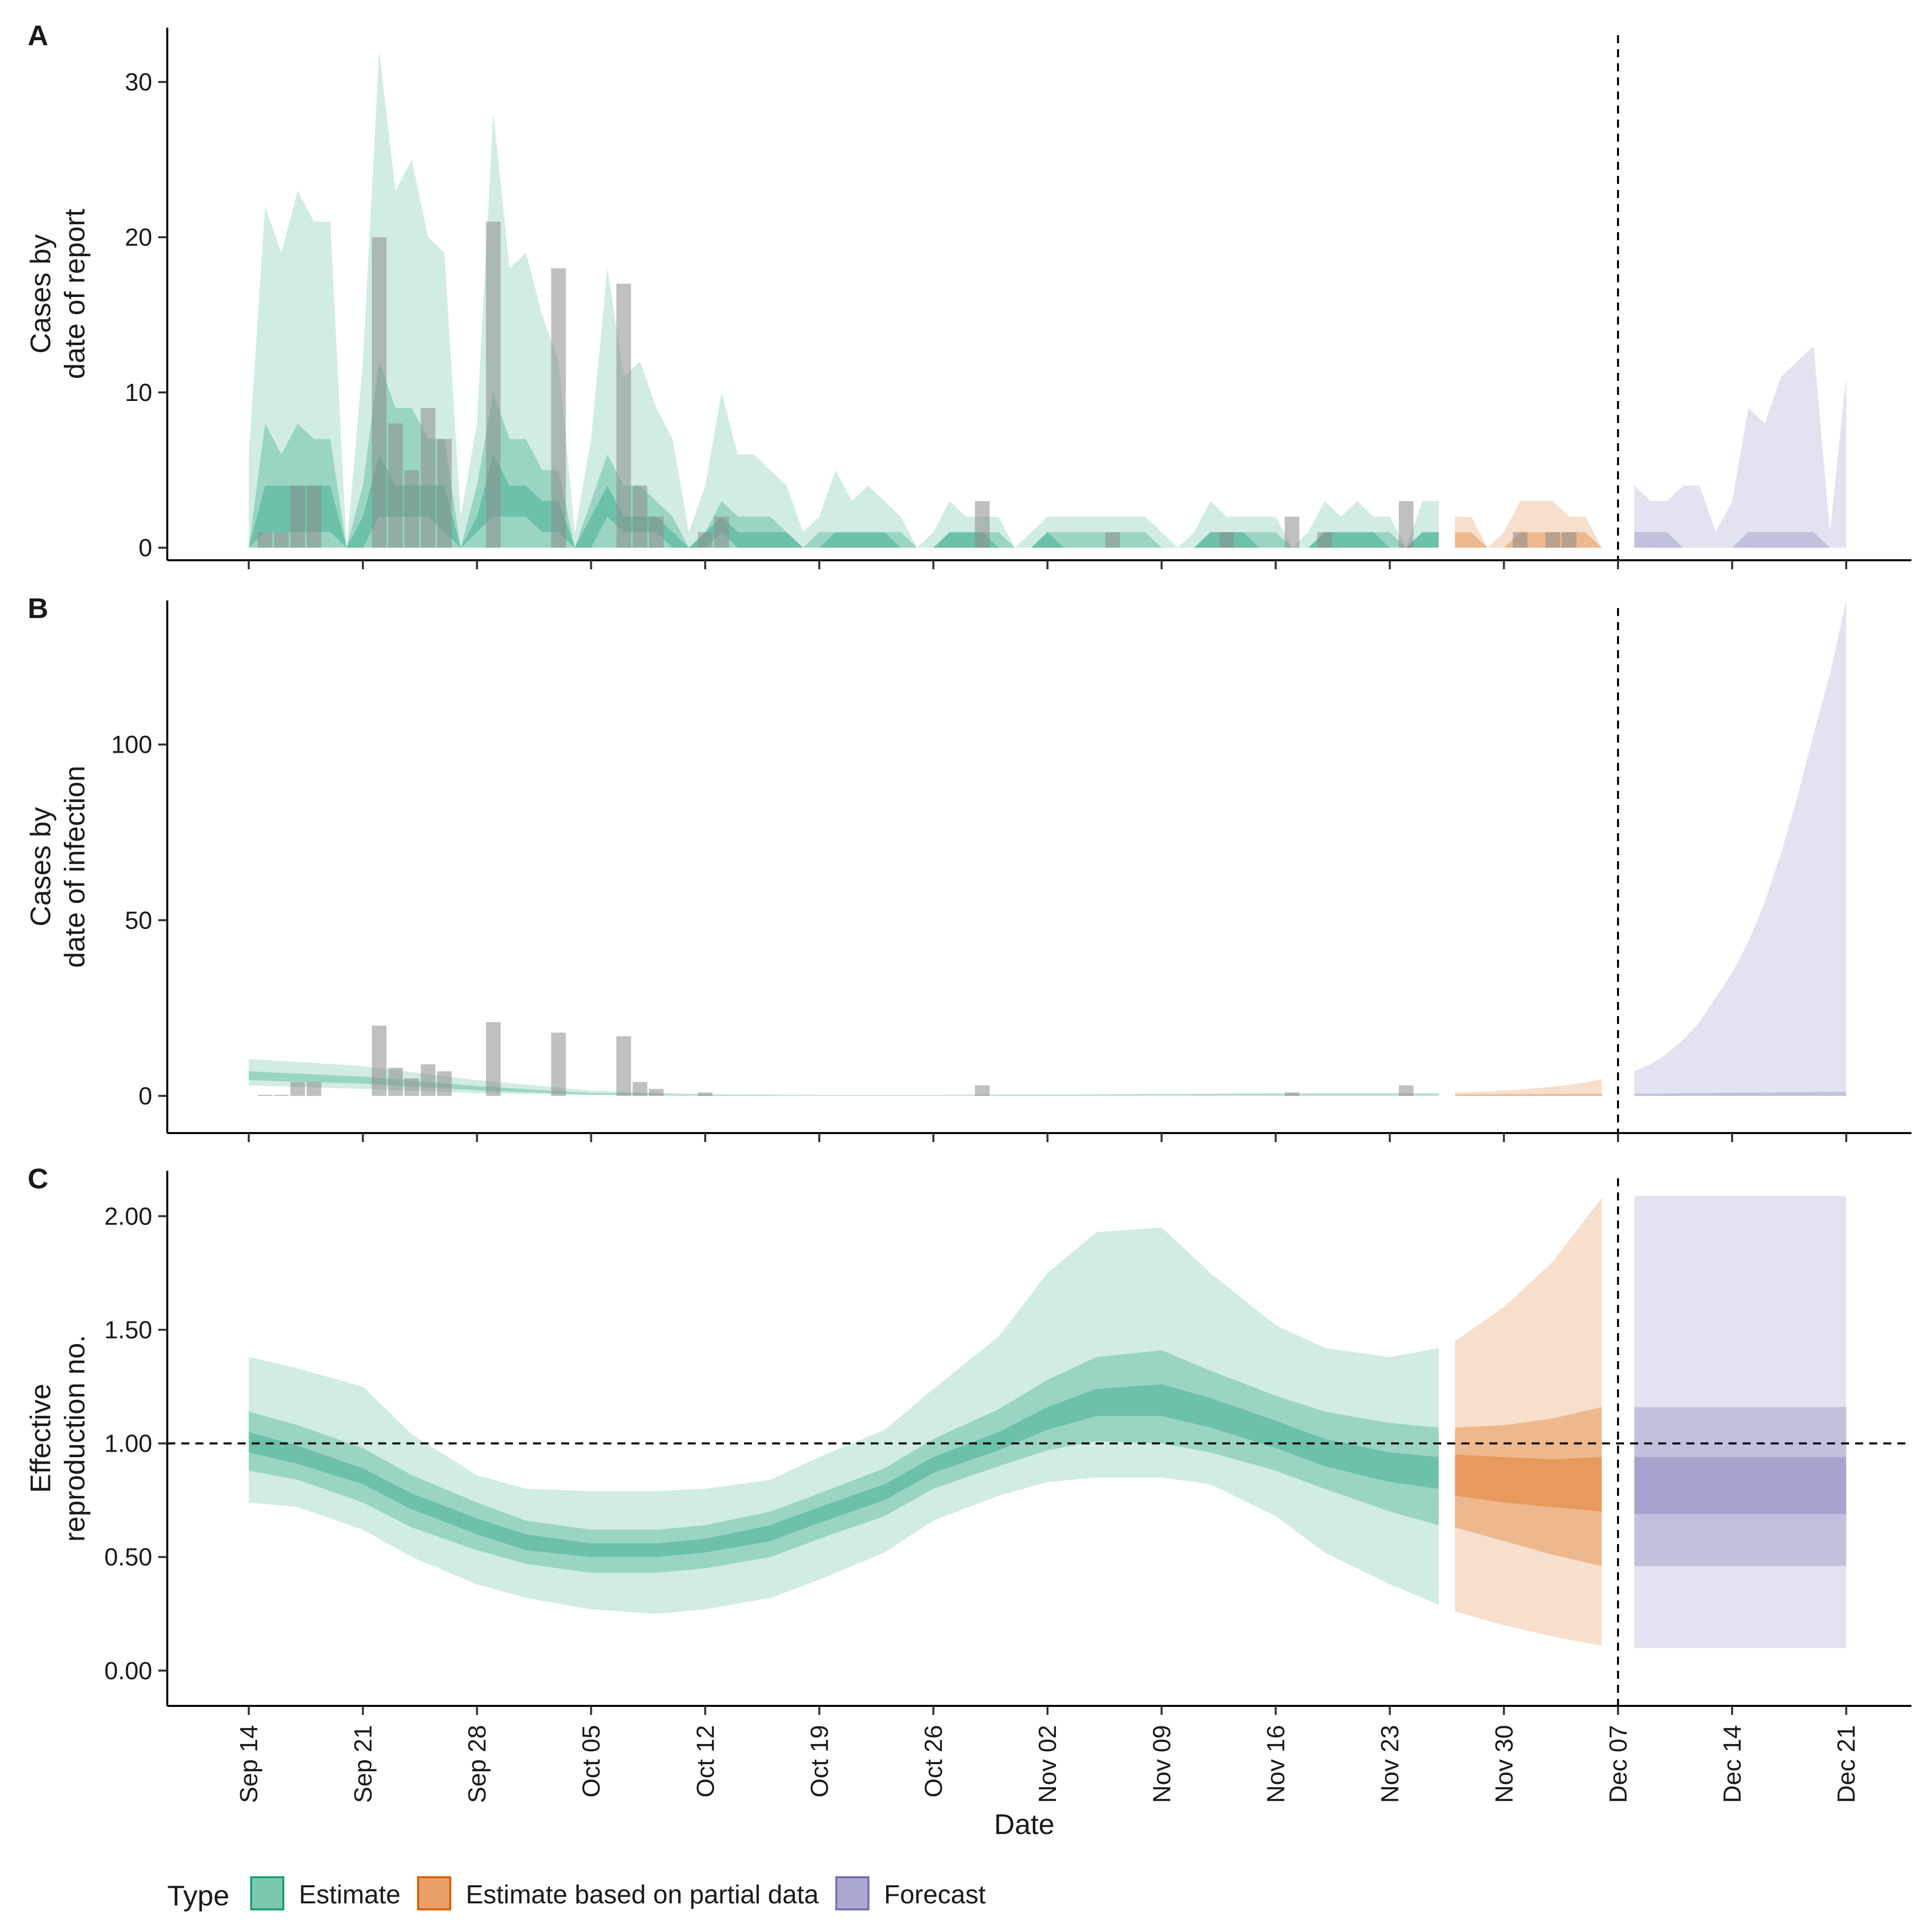 The image size is (1929, 1932). Describe the element at coordinates (128, 1330) in the screenshot. I see `y-tick-label: 1.50` at that location.